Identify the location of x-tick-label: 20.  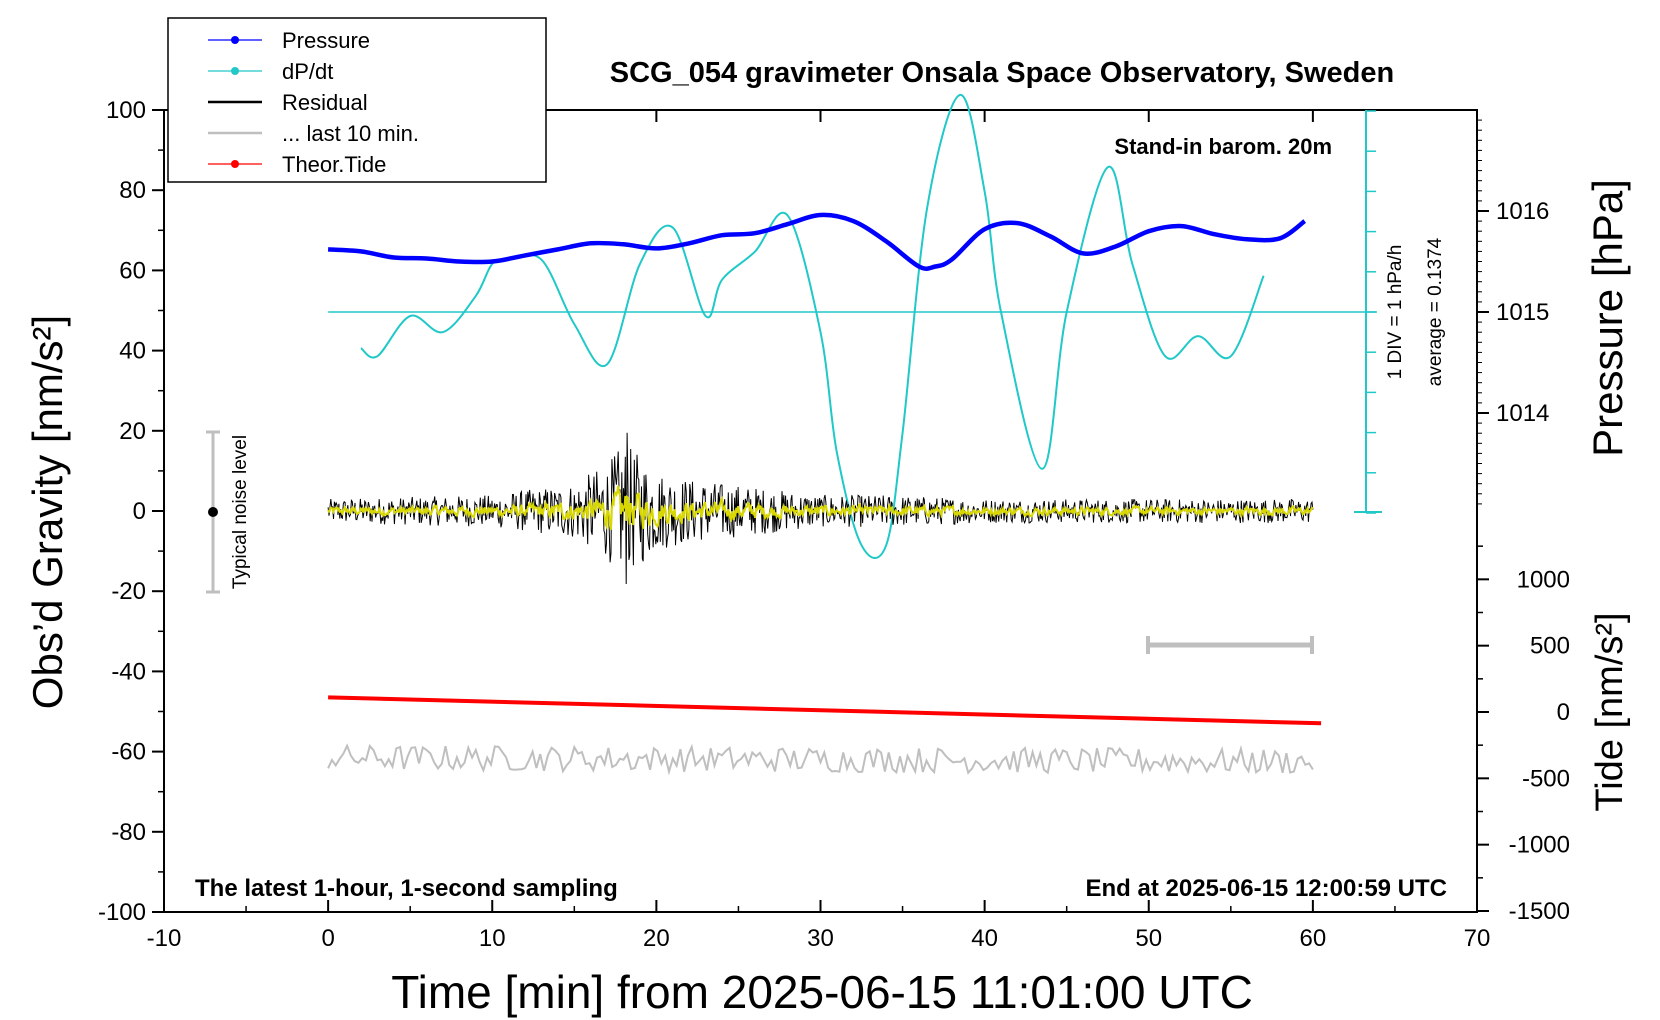
(656, 938).